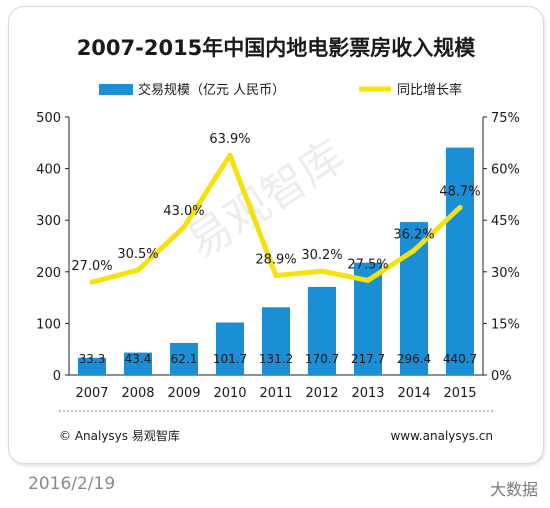 This screenshot has height=508, width=550. What do you see at coordinates (501, 376) in the screenshot?
I see `right-tick-label: 0%` at bounding box center [501, 376].